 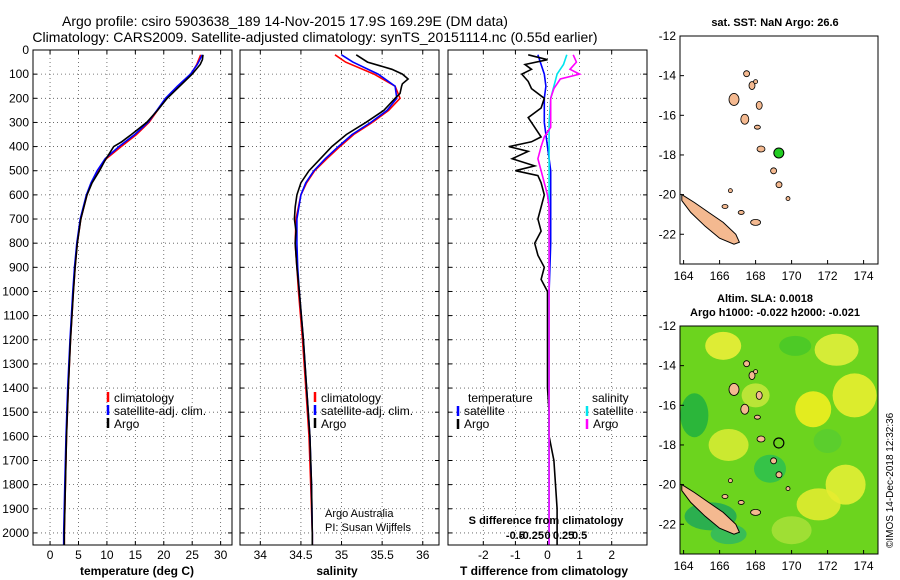 I want to click on map-bottom-frame, so click(x=779, y=440).